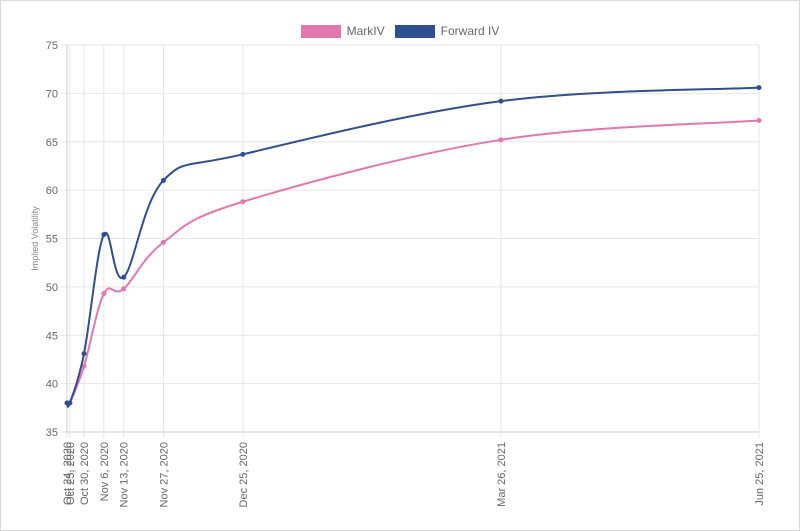 The image size is (800, 531). What do you see at coordinates (244, 474) in the screenshot?
I see `x-tick-label: Dec 25, 2020` at bounding box center [244, 474].